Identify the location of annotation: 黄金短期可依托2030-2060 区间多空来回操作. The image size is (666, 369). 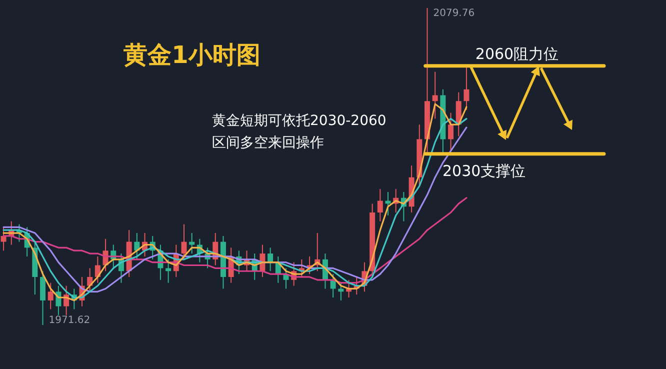
(299, 132).